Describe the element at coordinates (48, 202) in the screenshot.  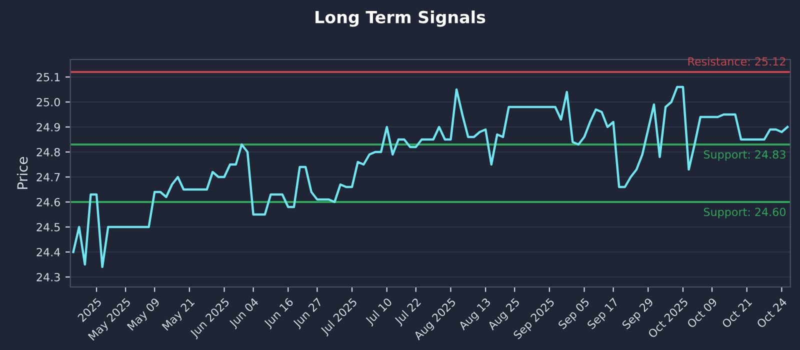
I see `y-tick-label: 24.6` at that location.